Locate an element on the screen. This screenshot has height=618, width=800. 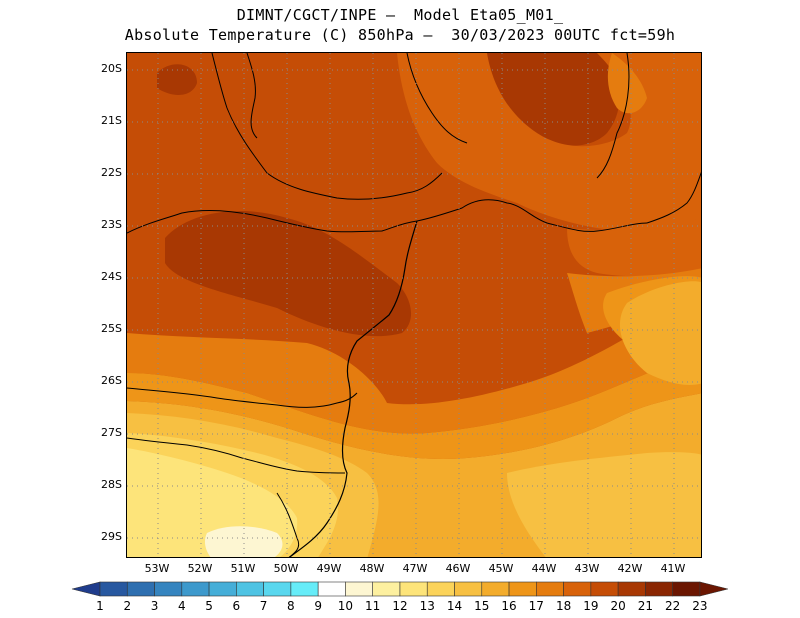
field-20-21-west is located at coordinates (288, 273).